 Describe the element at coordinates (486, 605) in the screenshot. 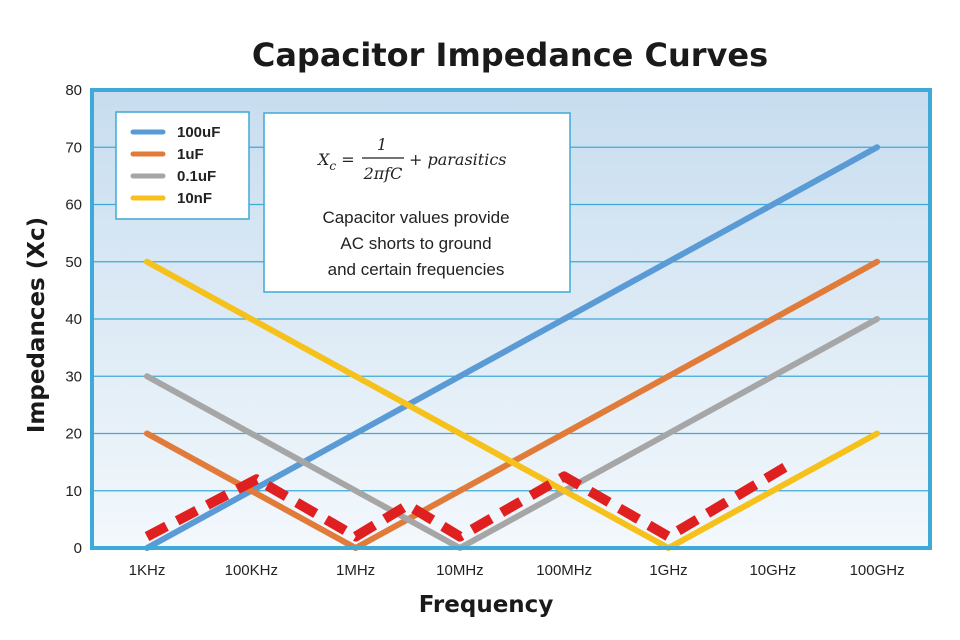

I see `x-axis-label: Frequency` at that location.